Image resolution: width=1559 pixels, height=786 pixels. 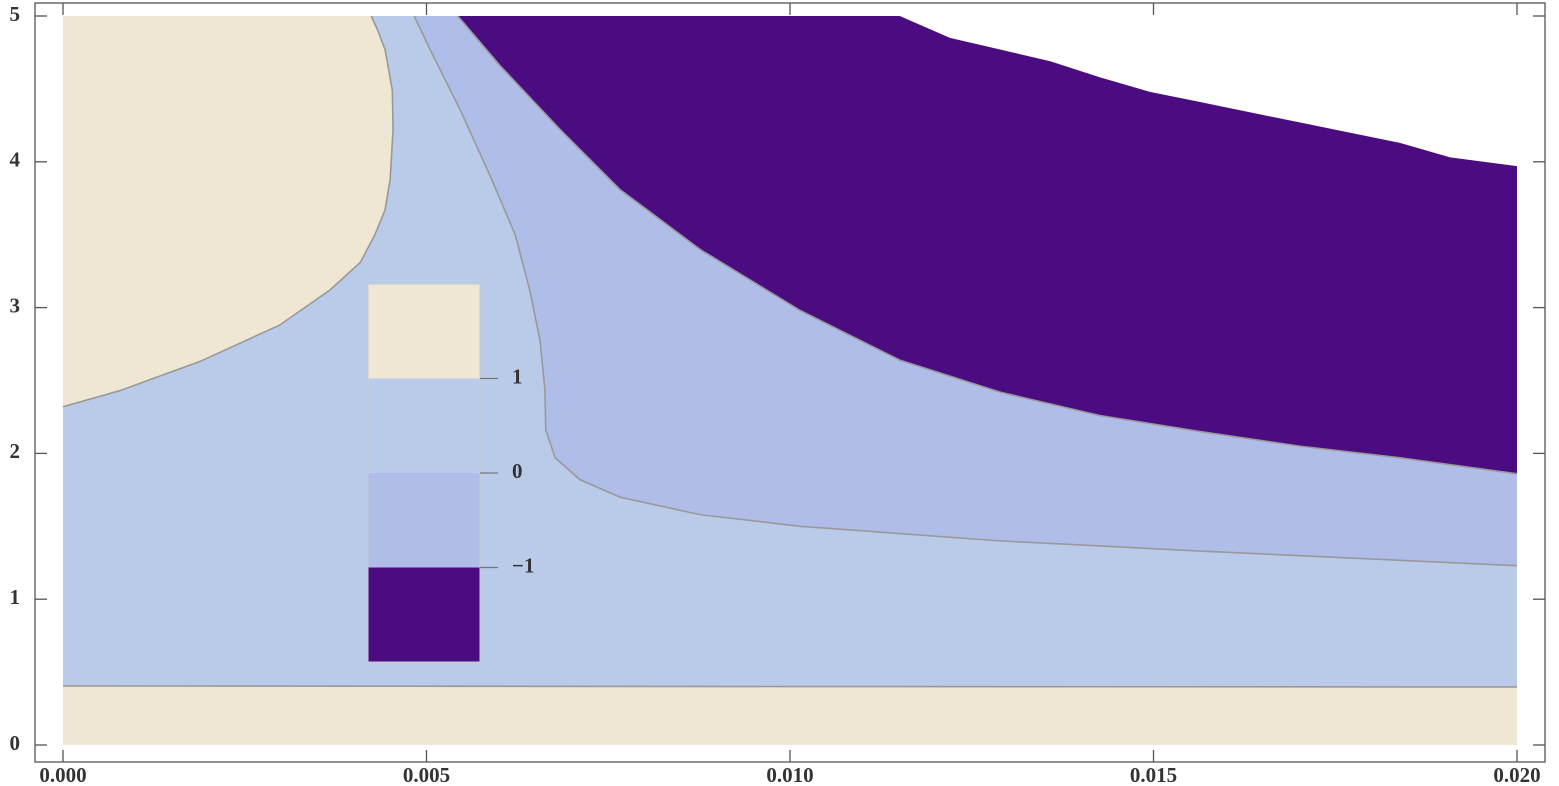 I want to click on y-tick-label: 2, so click(x=15, y=451).